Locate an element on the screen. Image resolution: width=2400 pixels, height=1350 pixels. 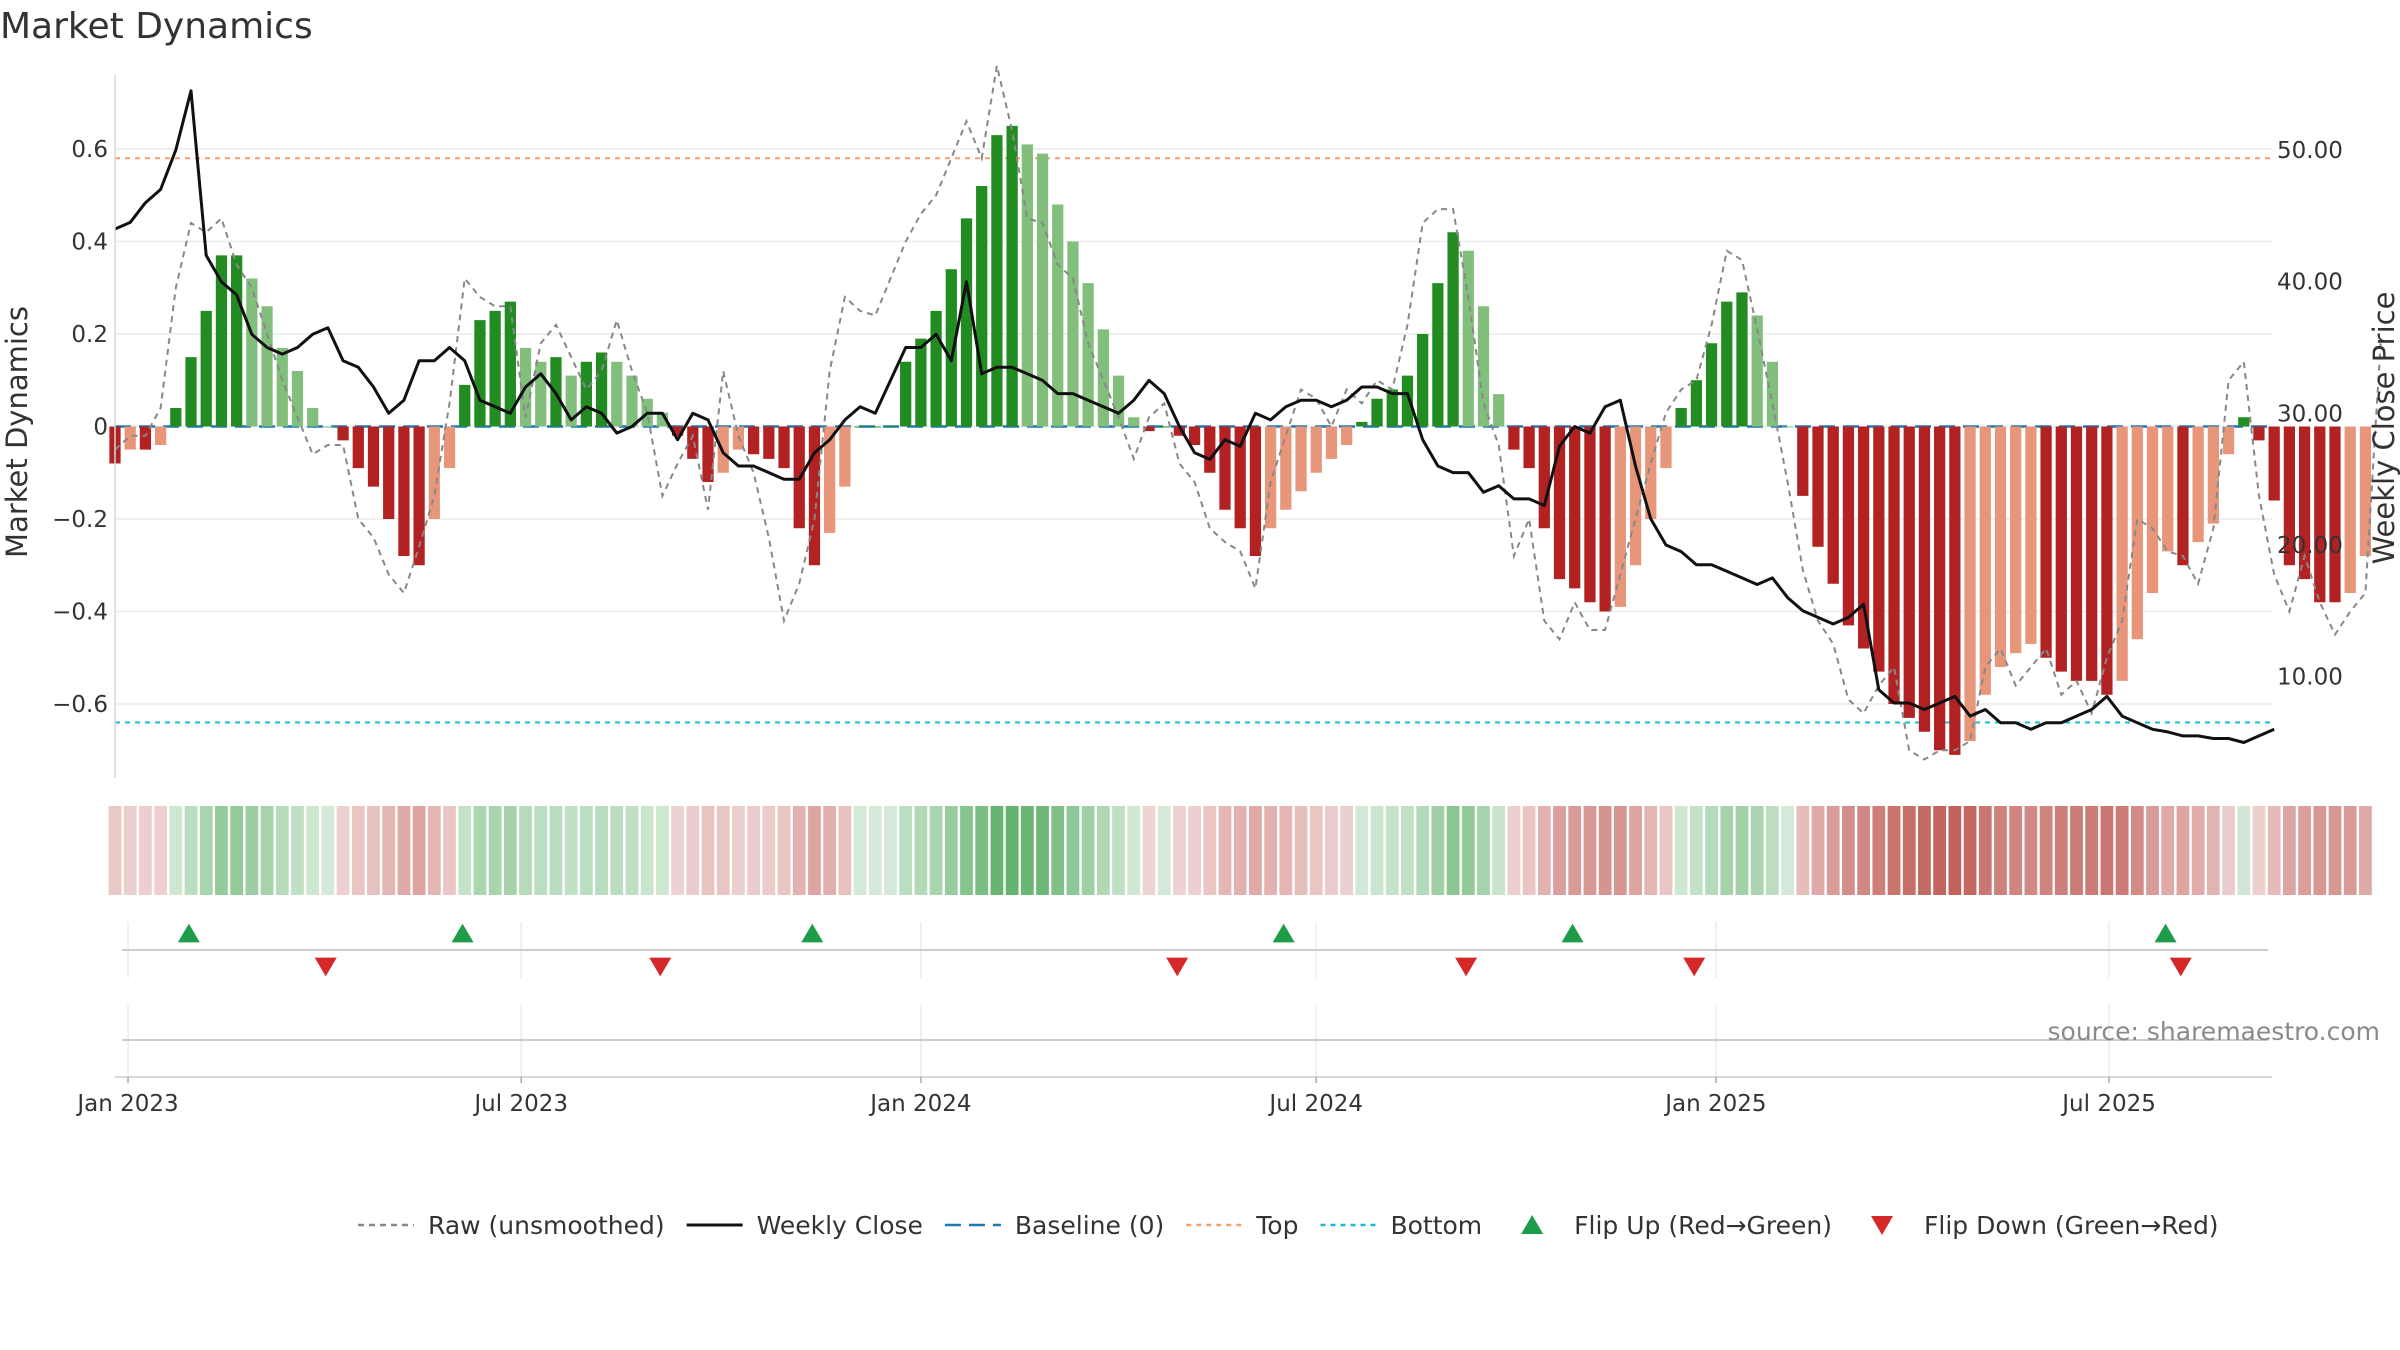
y-tick-label-right: 50.00 is located at coordinates (2310, 151).